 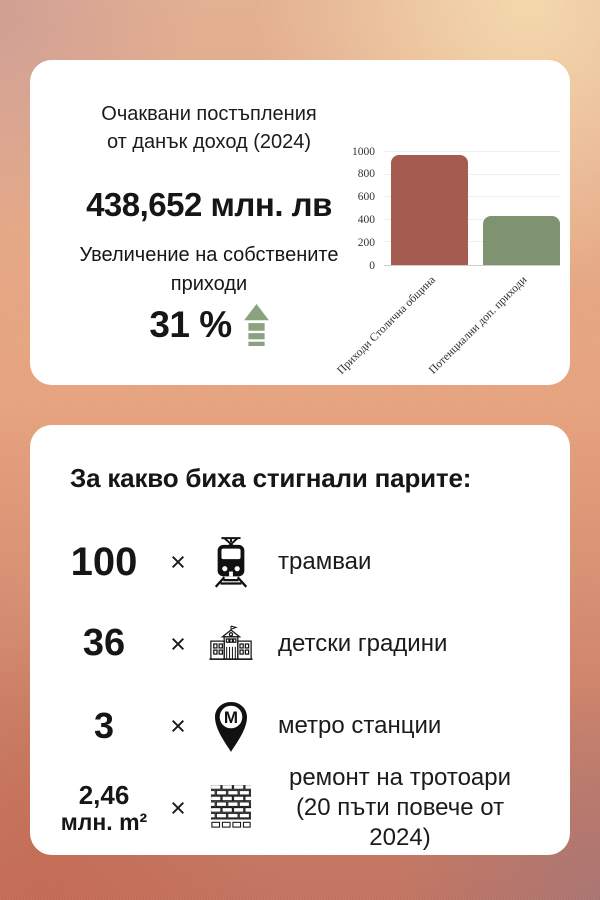 What do you see at coordinates (104, 726) in the screenshot?
I see `metro-quantity: 3` at bounding box center [104, 726].